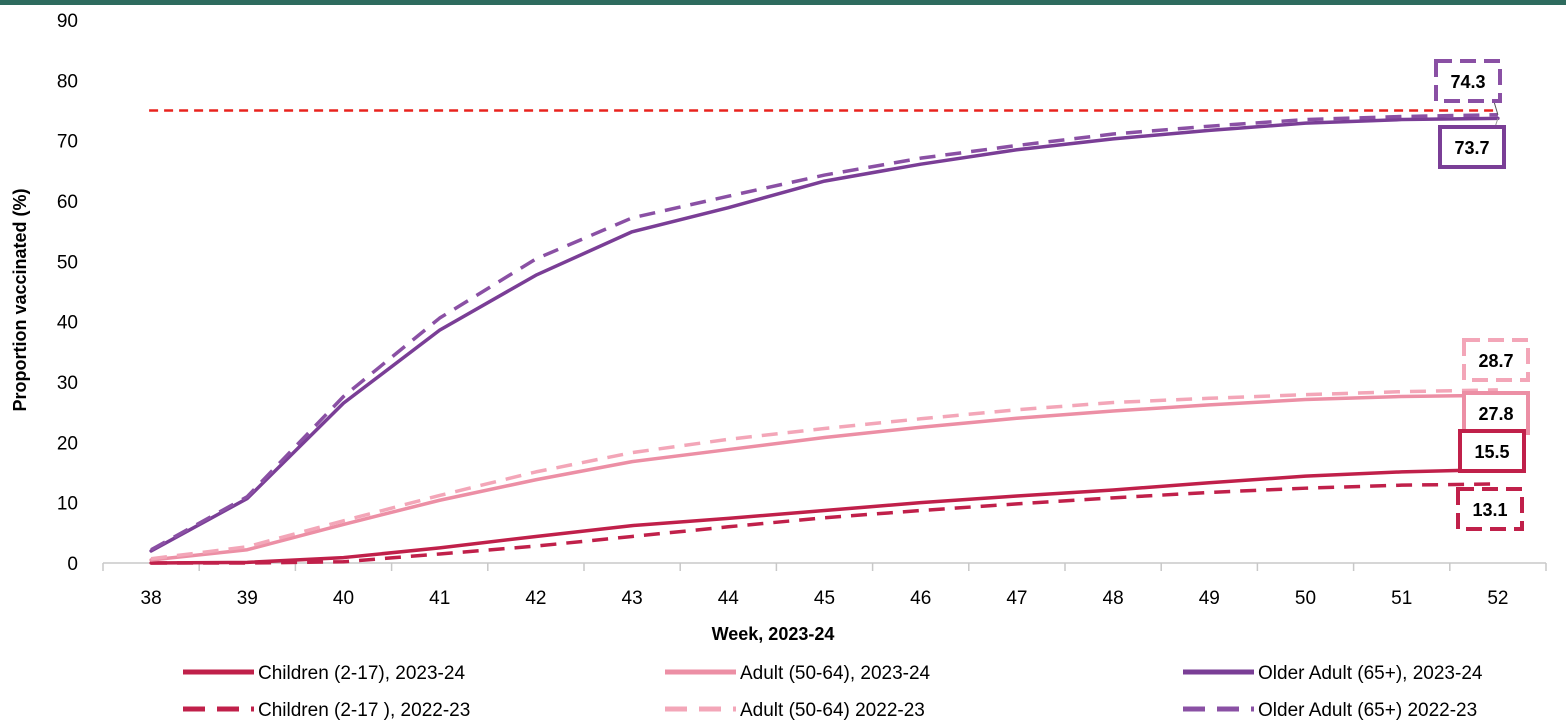 Image resolution: width=1566 pixels, height=726 pixels. What do you see at coordinates (832, 710) in the screenshot?
I see `legend-label: Adult (50-64) 2022-23` at bounding box center [832, 710].